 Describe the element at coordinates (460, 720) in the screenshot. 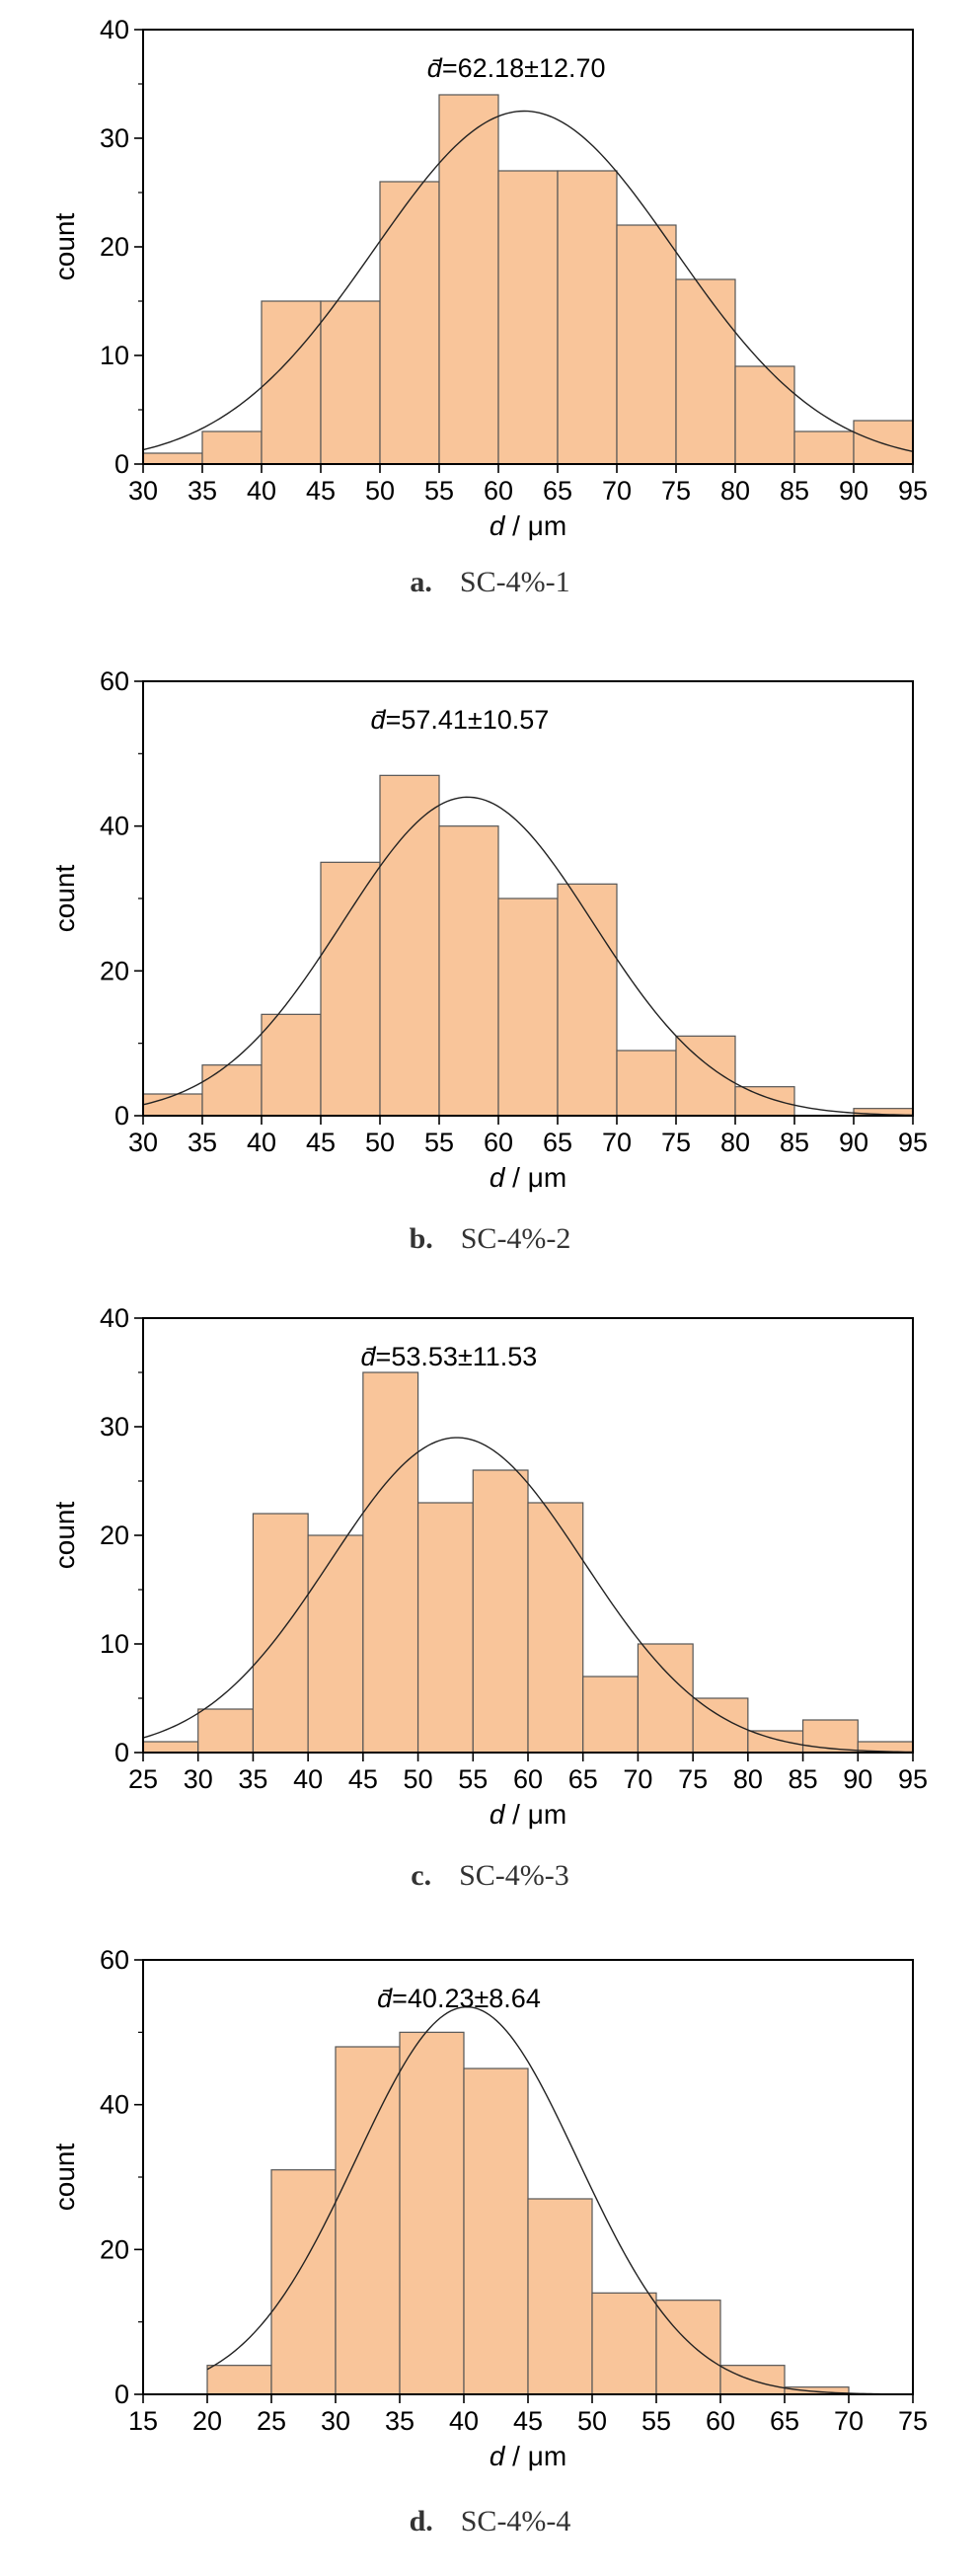

I see `mean-sd-annotation: d̄=57.41±10.57` at that location.